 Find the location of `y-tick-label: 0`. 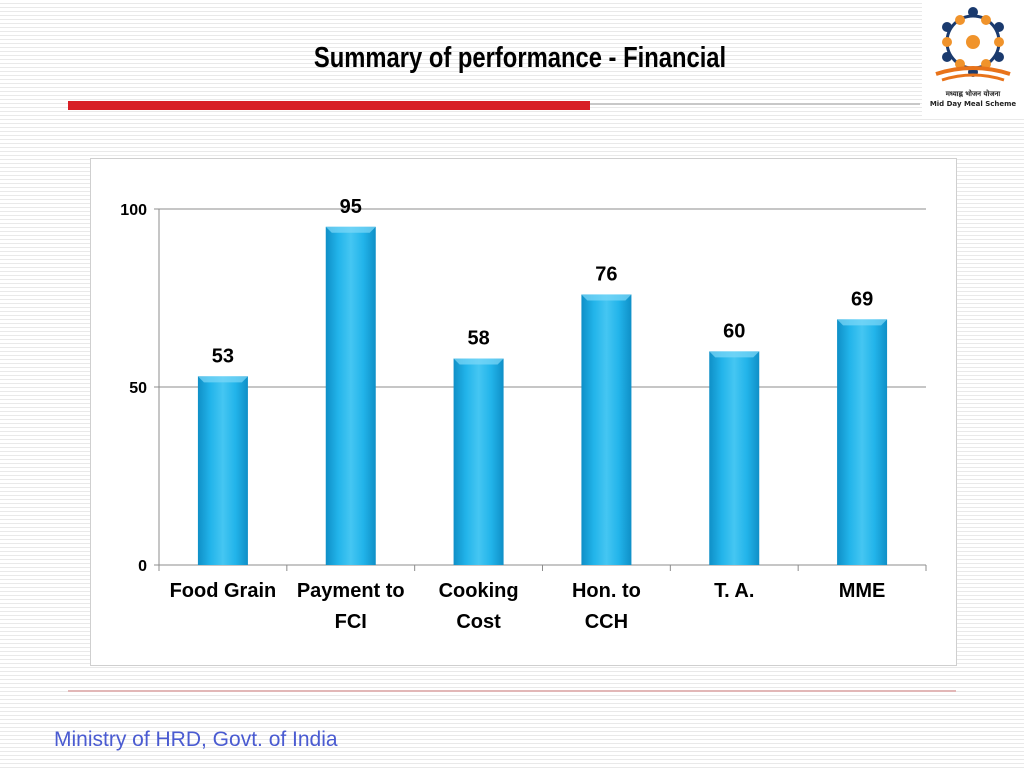

y-tick-label: 0 is located at coordinates (142, 566).